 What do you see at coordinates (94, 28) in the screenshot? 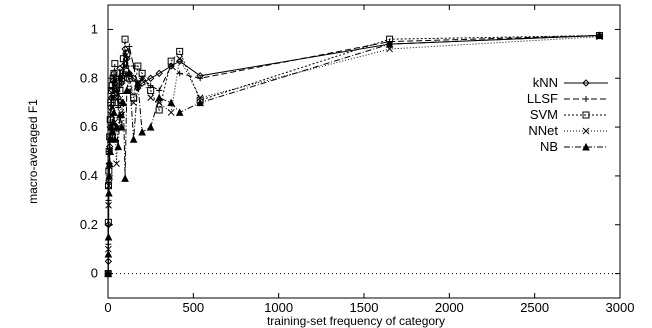
I see `y-tick-label: 1` at bounding box center [94, 28].